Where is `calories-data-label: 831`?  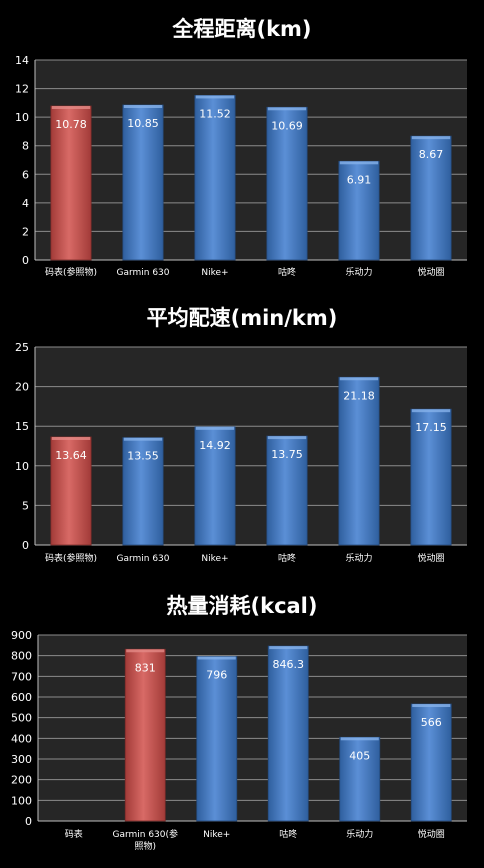 calories-data-label: 831 is located at coordinates (145, 667).